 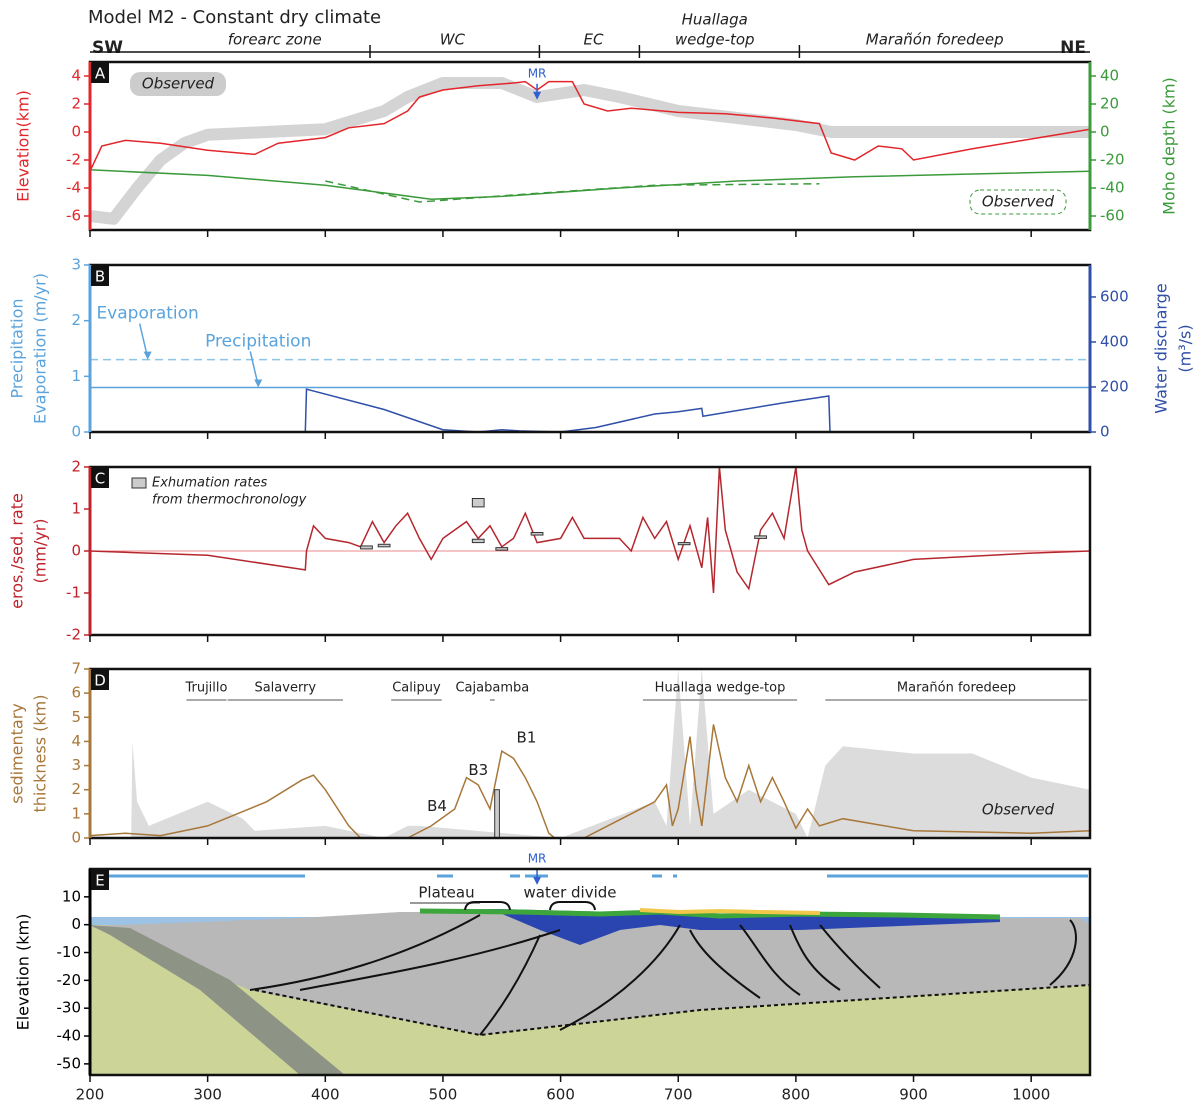 What do you see at coordinates (90, 1095) in the screenshot?
I see `x-tick-label: 200` at bounding box center [90, 1095].